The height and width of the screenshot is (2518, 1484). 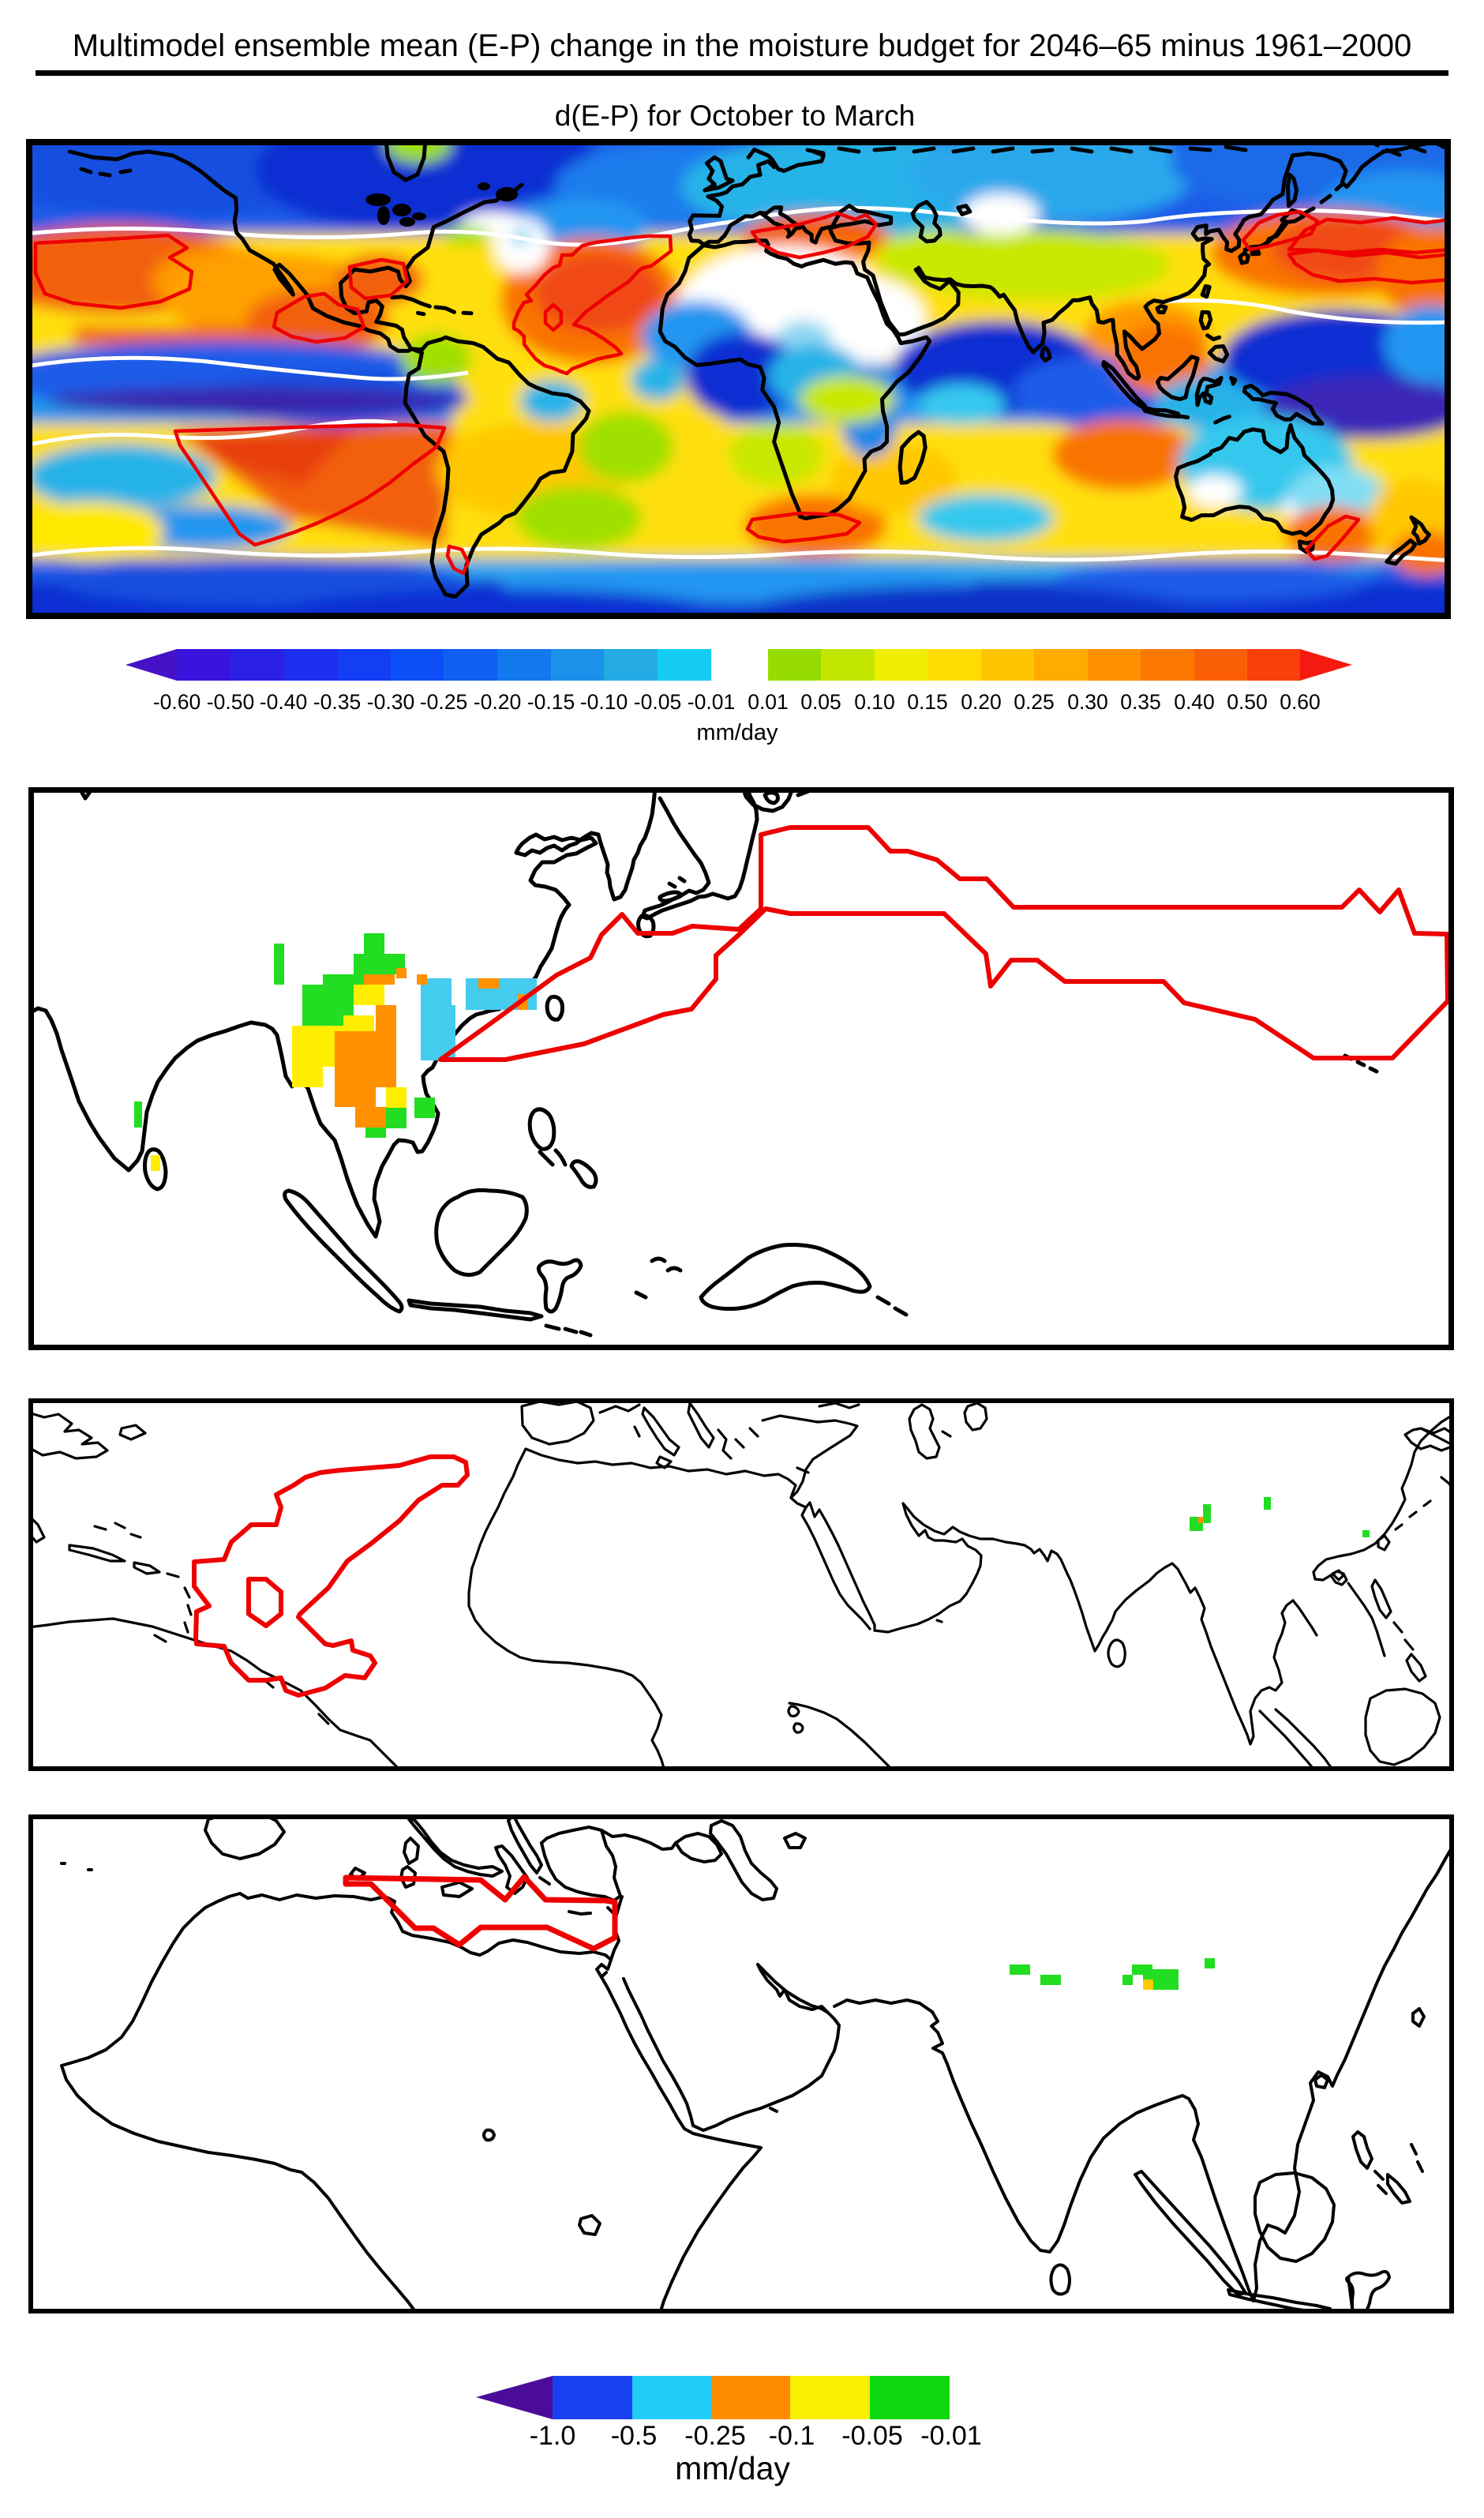 What do you see at coordinates (1194, 702) in the screenshot?
I see `svg-text: 0.40` at bounding box center [1194, 702].